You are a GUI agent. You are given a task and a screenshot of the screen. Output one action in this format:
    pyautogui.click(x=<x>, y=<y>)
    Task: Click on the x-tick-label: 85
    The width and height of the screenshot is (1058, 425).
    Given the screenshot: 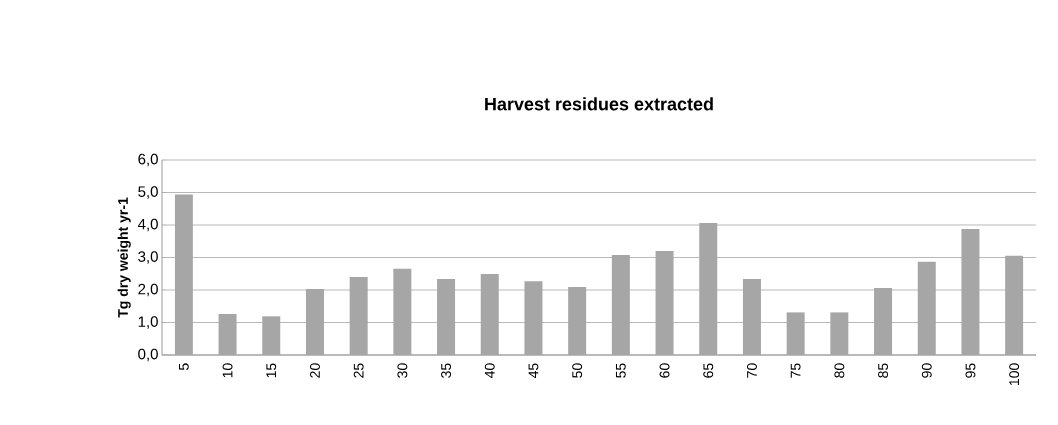 What is the action you would take?
    pyautogui.click(x=883, y=370)
    